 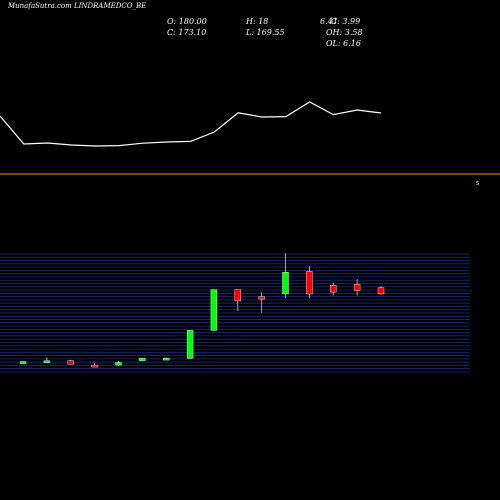 I want to click on low-value: L: 169.55, so click(x=265, y=32).